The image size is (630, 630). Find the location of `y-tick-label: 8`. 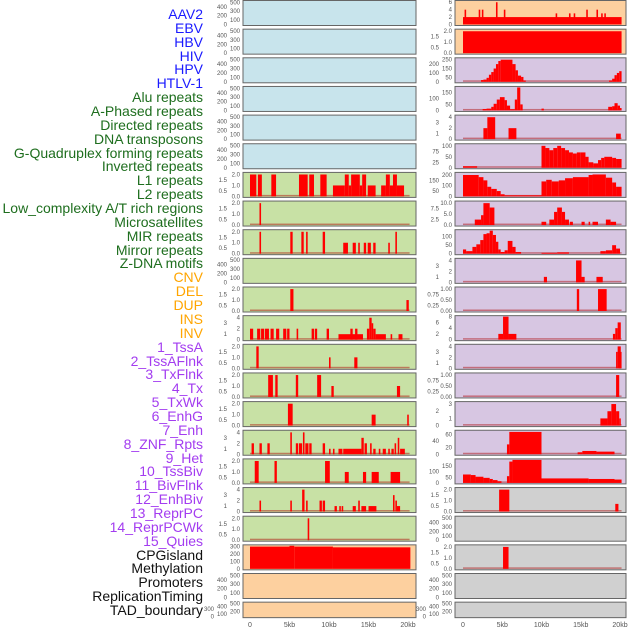

y-tick-label: 8 is located at coordinates (451, 318).